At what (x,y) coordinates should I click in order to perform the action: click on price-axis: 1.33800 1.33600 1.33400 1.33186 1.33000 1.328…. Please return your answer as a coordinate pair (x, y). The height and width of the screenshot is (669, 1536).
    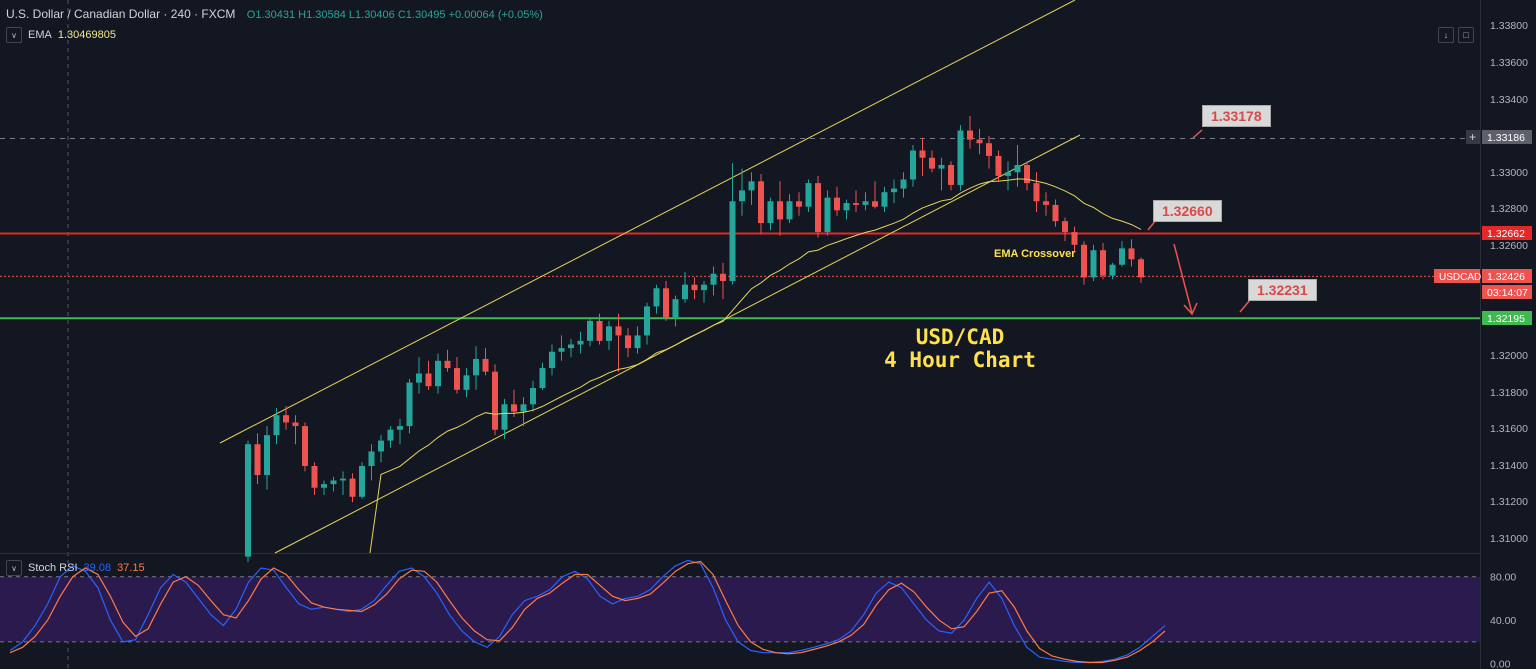
    Looking at the image, I should click on (1483, 344).